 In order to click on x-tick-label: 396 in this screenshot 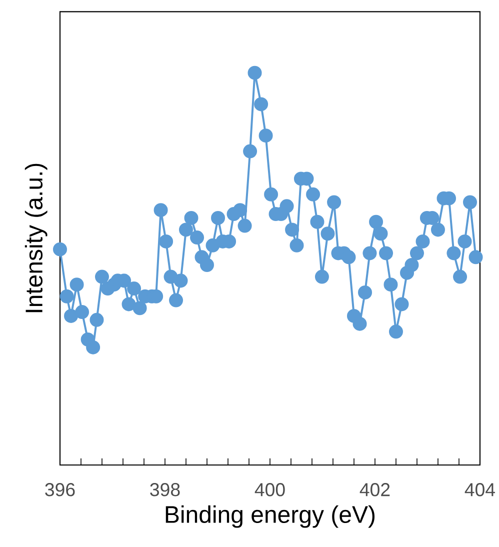, I will do `click(60, 489)`.